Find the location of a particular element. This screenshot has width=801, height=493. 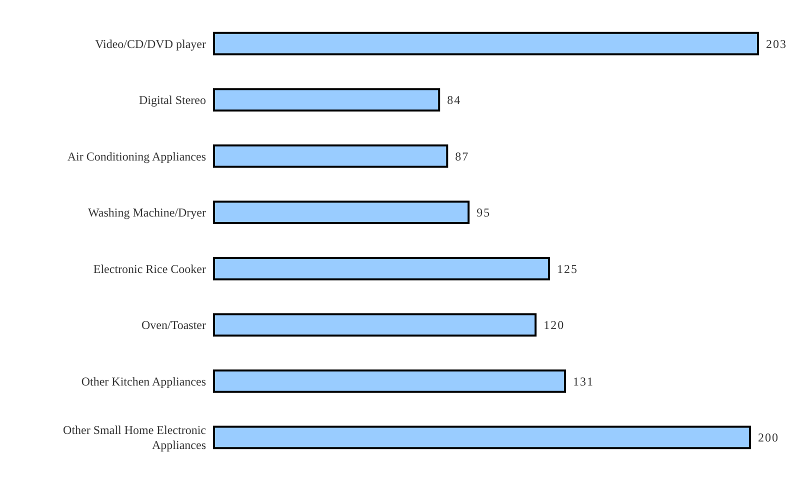

y-tick-label: Digital Stereo is located at coordinates (172, 100).